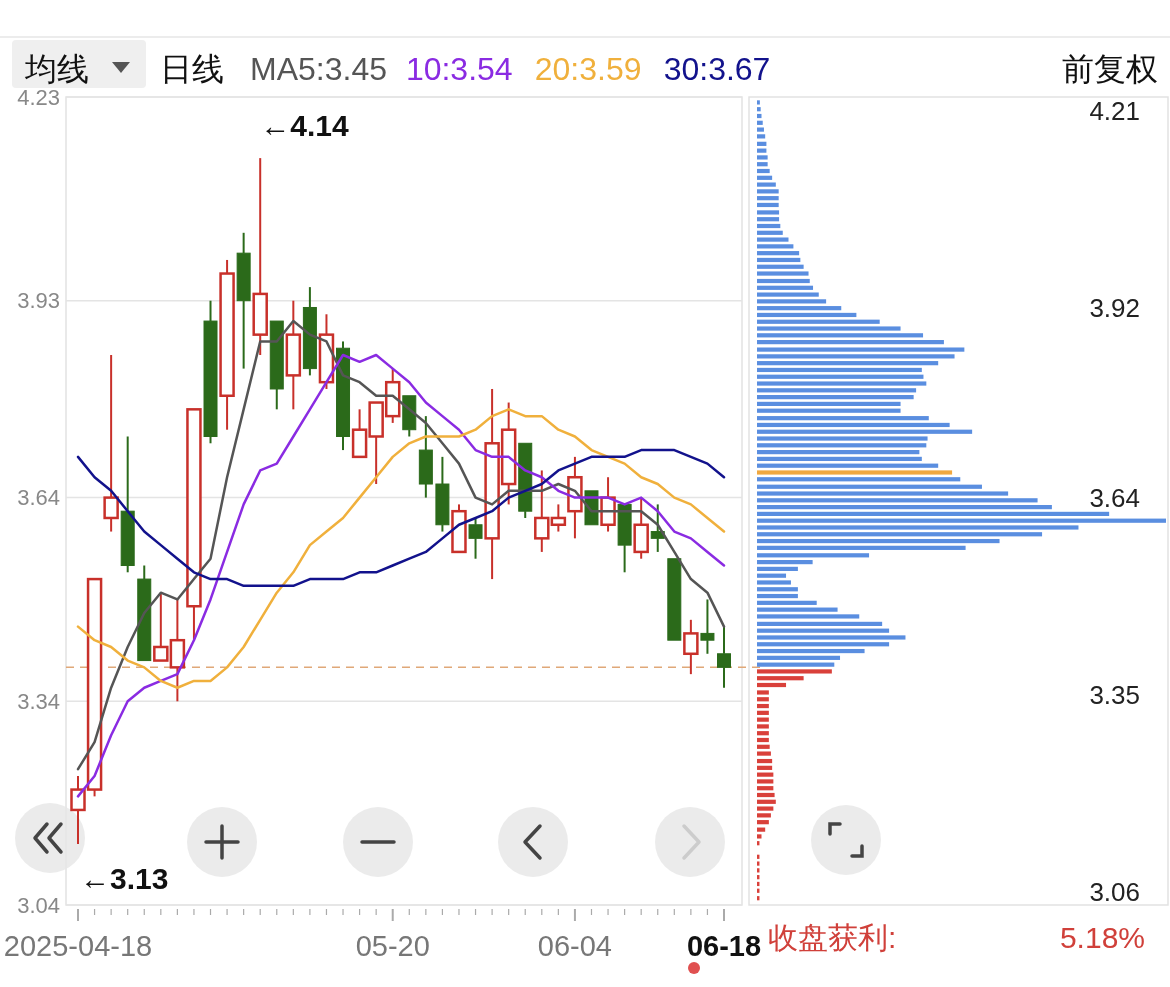 The width and height of the screenshot is (1170, 987). Describe the element at coordinates (1114, 307) in the screenshot. I see `y-tick-label: 3.92` at that location.